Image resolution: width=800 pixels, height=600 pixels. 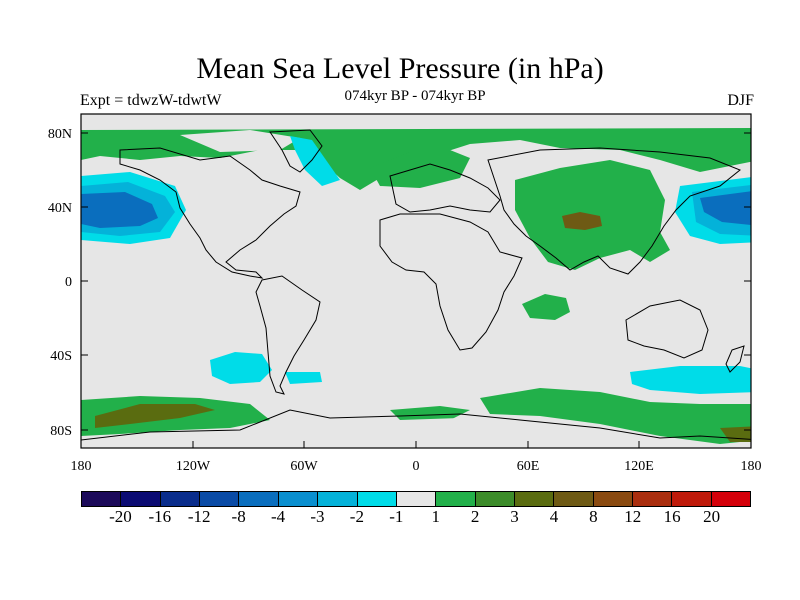 I want to click on colorbar-tick-label: 2, so click(x=475, y=516).